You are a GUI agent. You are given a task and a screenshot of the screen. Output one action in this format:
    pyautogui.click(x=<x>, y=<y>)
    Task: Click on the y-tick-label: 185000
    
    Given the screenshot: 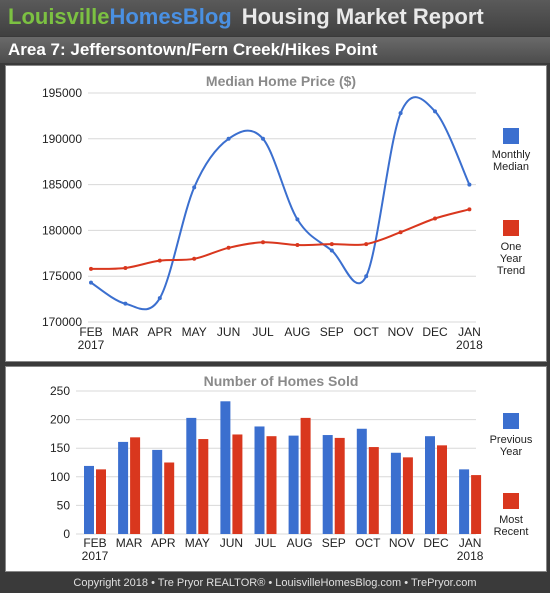 What is the action you would take?
    pyautogui.click(x=62, y=185)
    